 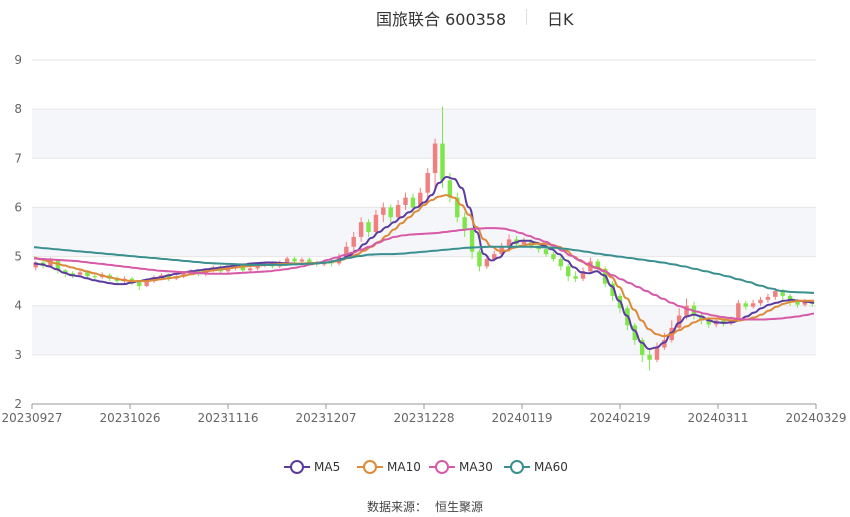 What do you see at coordinates (619, 418) in the screenshot?
I see `x-tick-label: 20240219` at bounding box center [619, 418].